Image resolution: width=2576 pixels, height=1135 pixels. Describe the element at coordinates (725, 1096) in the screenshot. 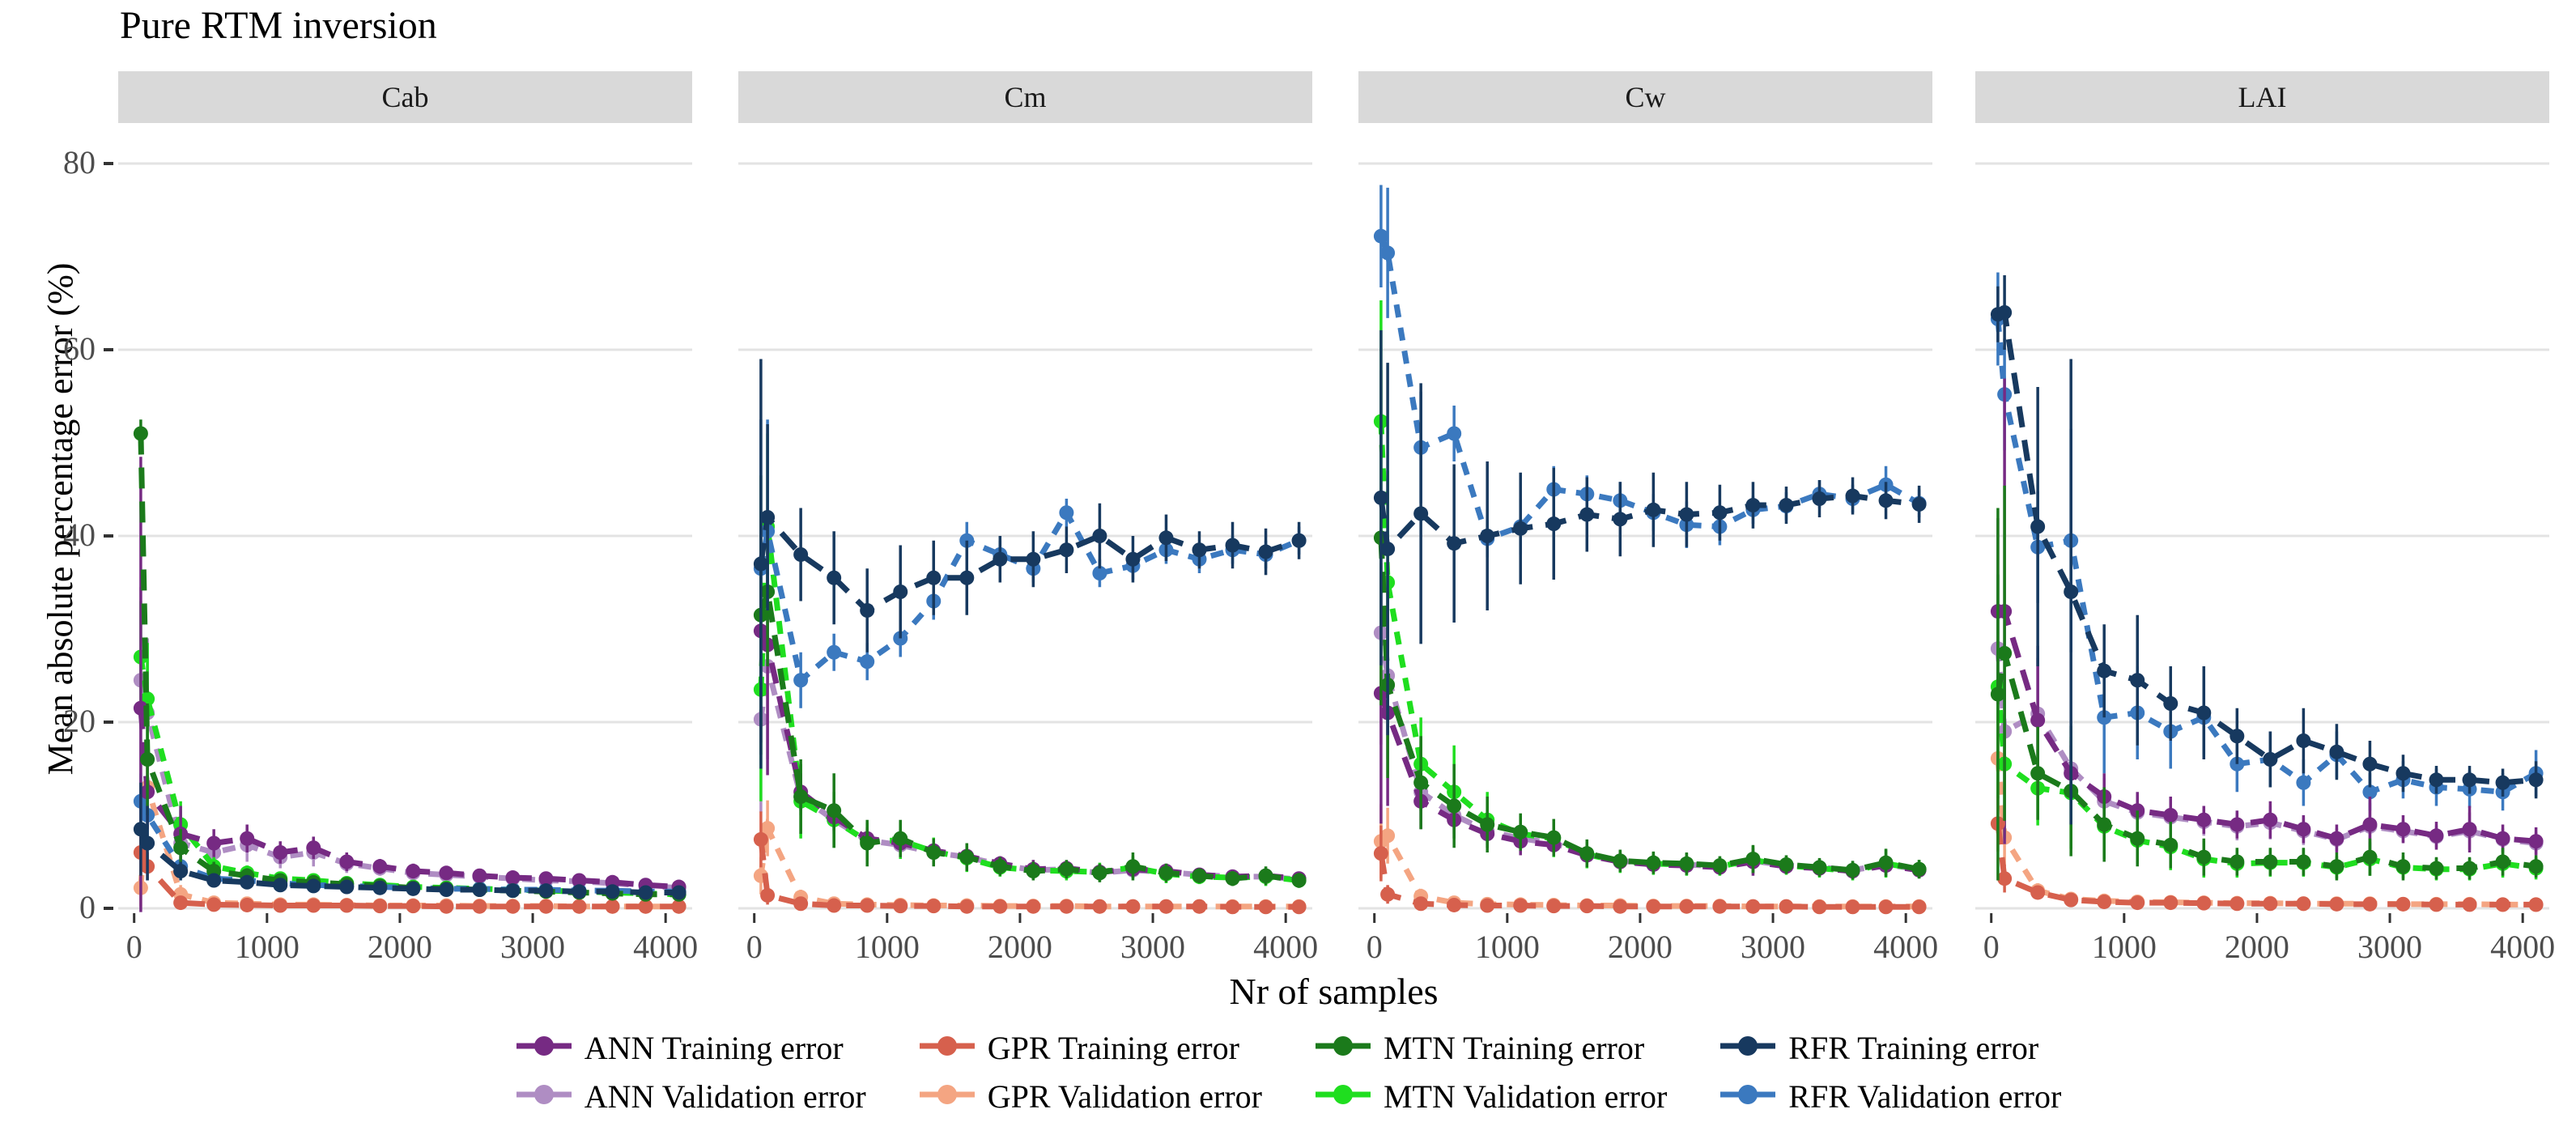

I see `legend-label: ANN Validation error` at that location.